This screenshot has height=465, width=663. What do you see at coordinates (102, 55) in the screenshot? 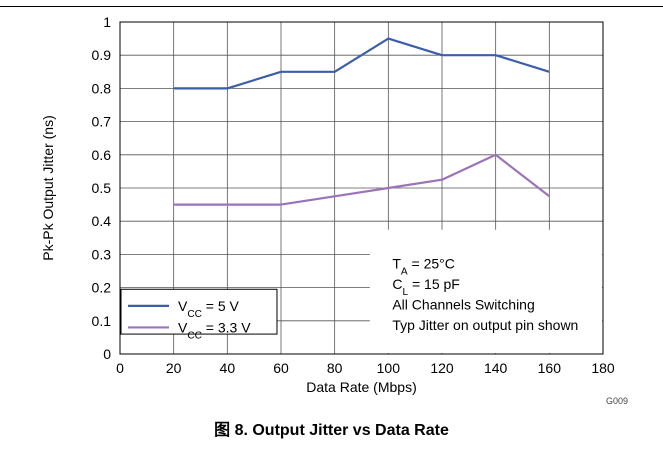
I see `y-tick-label: 0.9` at bounding box center [102, 55].